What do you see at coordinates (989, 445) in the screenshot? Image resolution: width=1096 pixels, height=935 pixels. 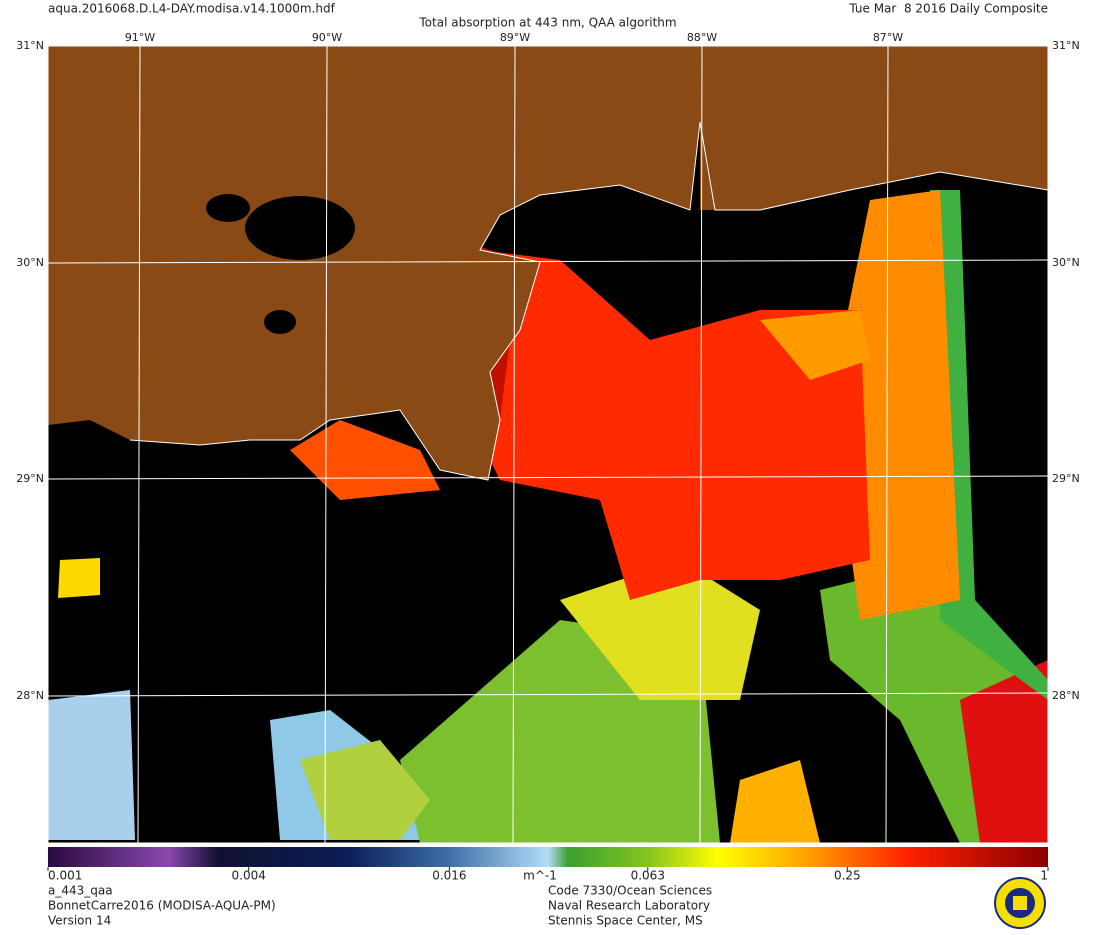 I see `green-front` at bounding box center [989, 445].